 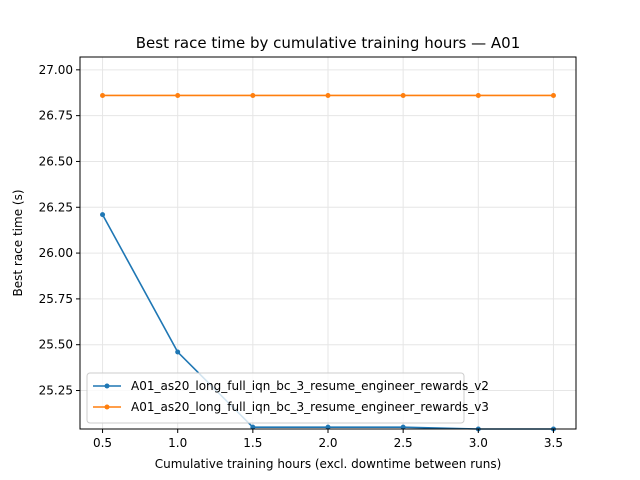 I want to click on y-tick-label: 25.75, so click(x=56, y=299).